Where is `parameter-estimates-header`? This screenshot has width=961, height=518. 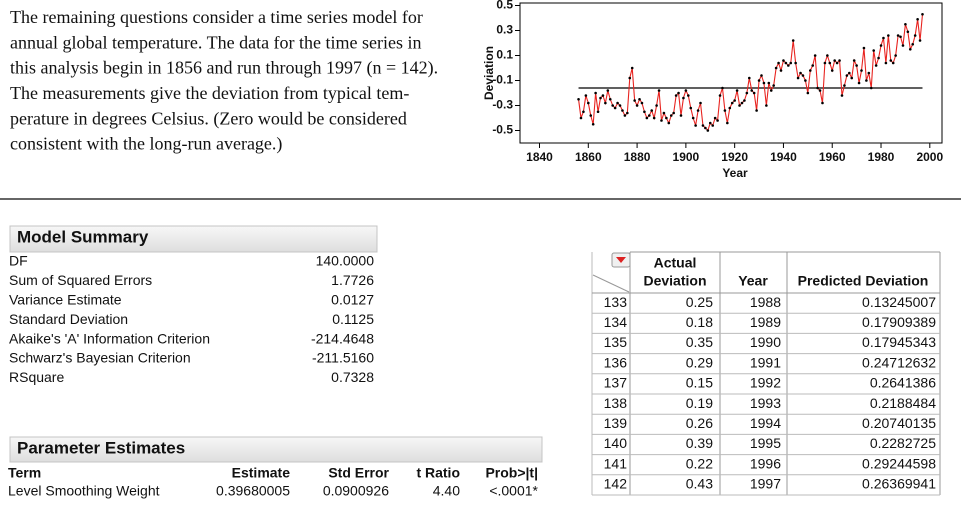
parameter-estimates-header is located at coordinates (276, 449).